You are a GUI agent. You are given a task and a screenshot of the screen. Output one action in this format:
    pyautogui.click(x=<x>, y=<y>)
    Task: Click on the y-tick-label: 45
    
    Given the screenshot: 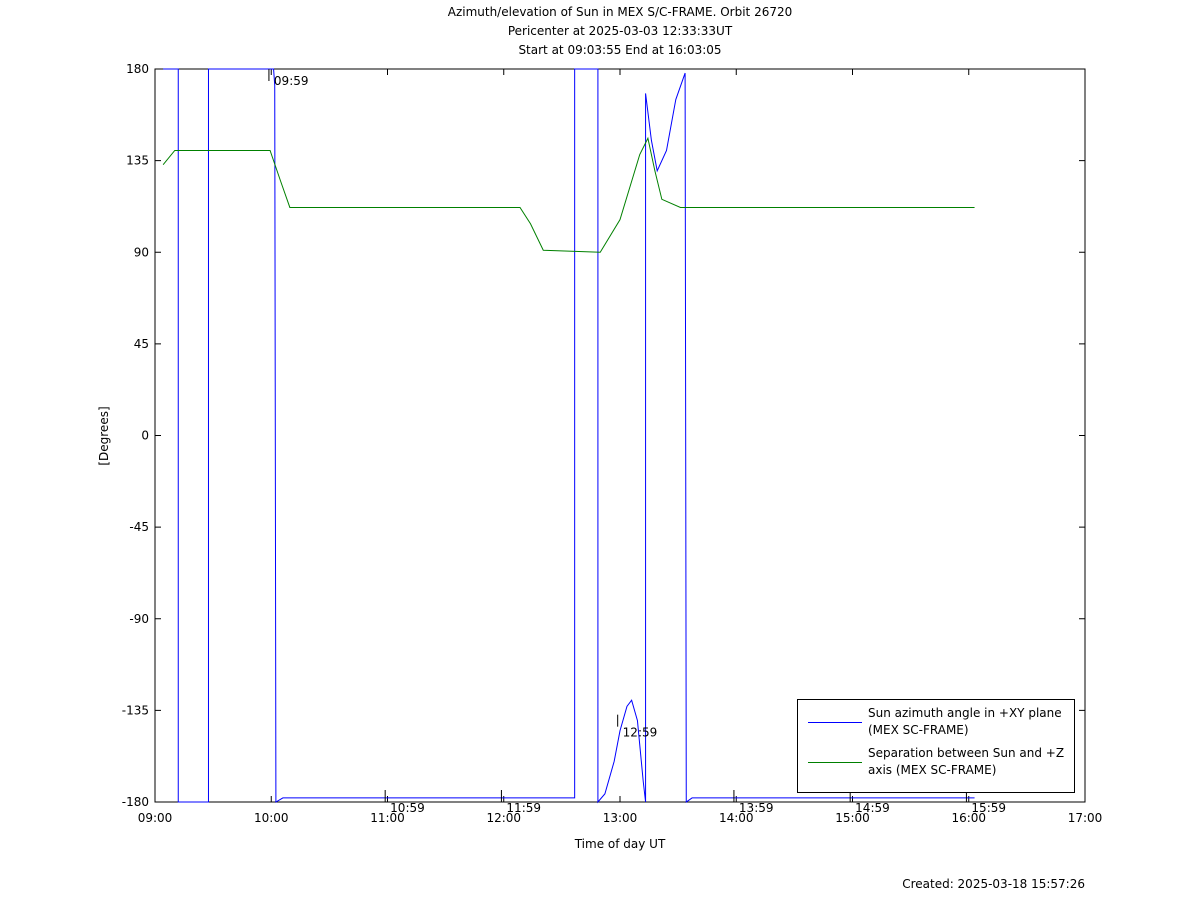 What is the action you would take?
    pyautogui.click(x=141, y=344)
    